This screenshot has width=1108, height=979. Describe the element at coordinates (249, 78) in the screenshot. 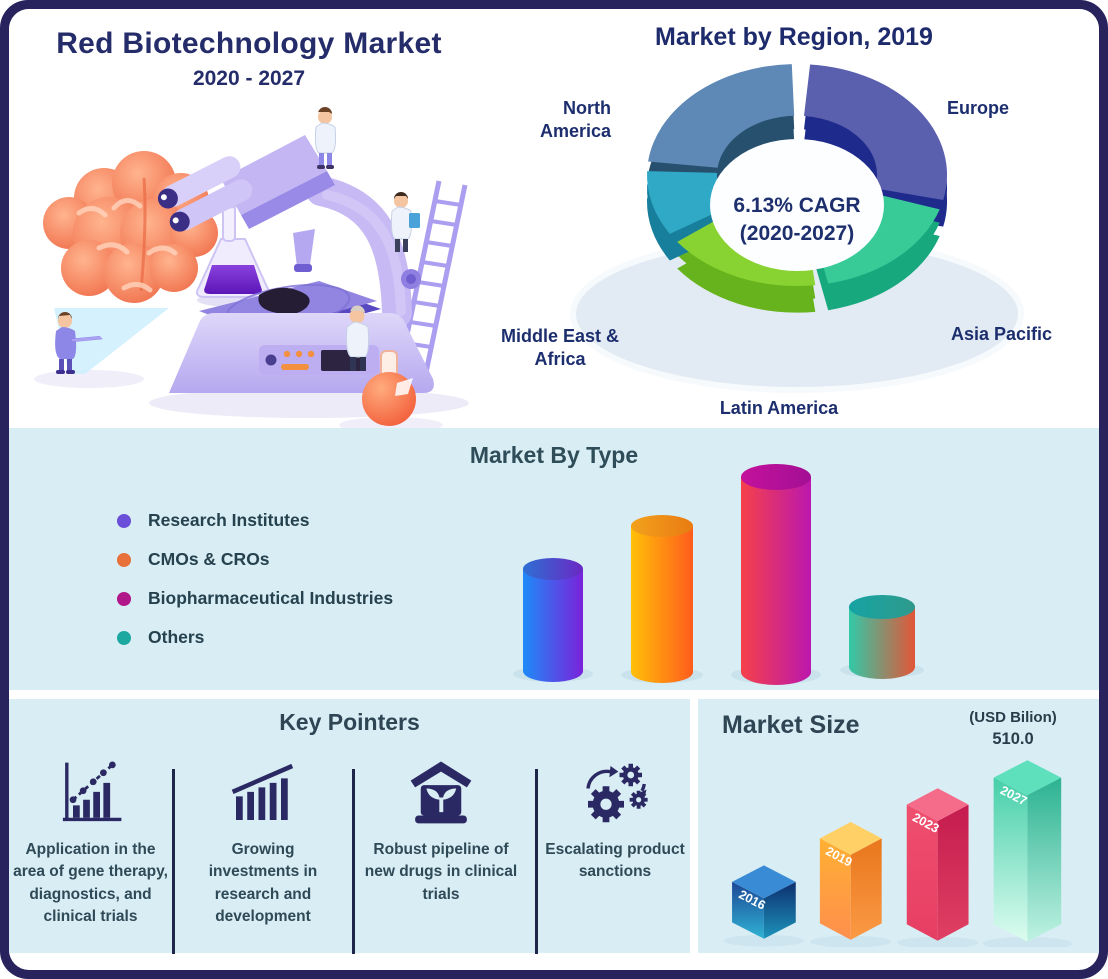

I see `page-subtitle: 2020 - 2027` at that location.